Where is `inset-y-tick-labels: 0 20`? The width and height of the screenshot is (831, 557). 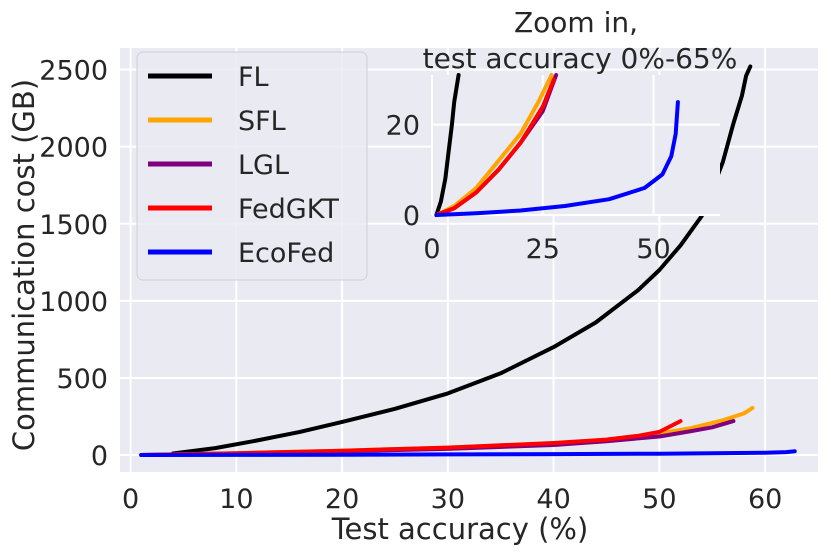 inset-y-tick-labels: 0 20 is located at coordinates (403, 171).